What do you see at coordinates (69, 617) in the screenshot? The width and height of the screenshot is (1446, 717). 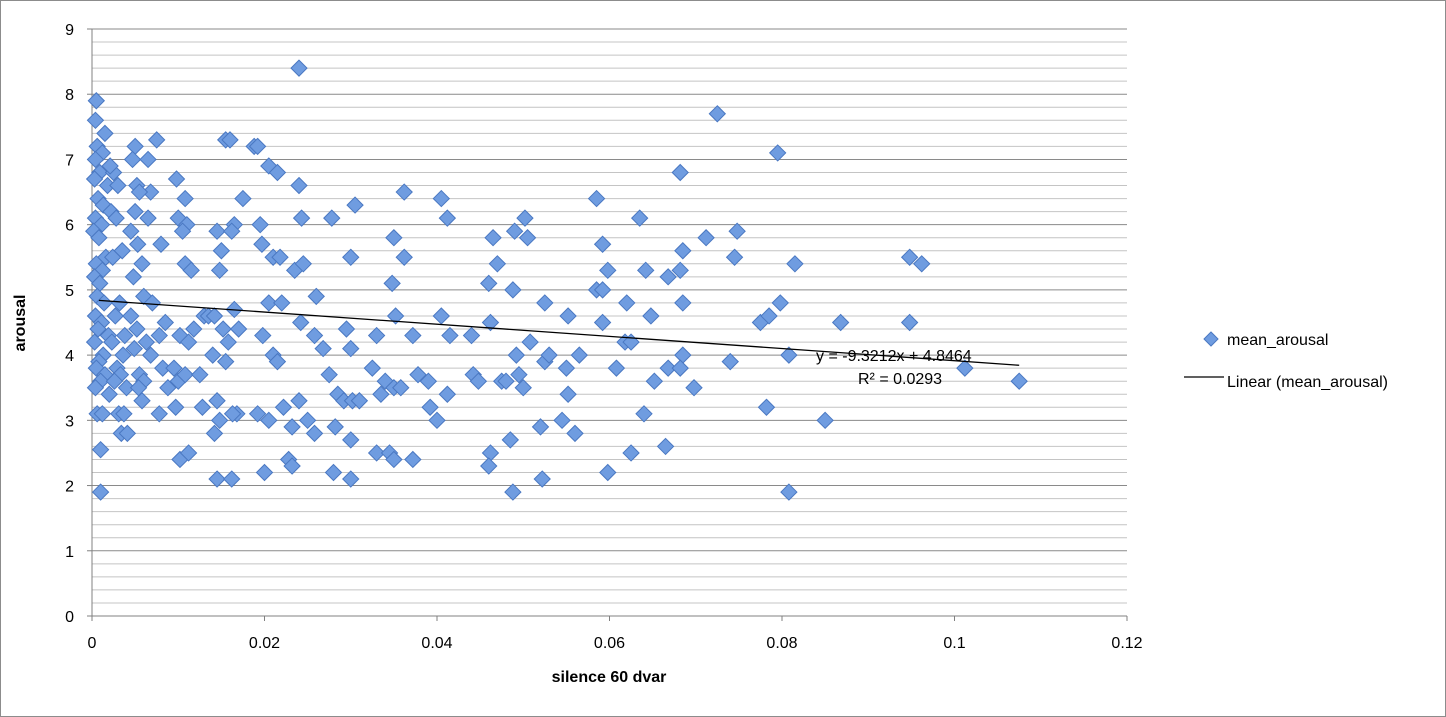 I see `y-tick-label: 0` at bounding box center [69, 617].